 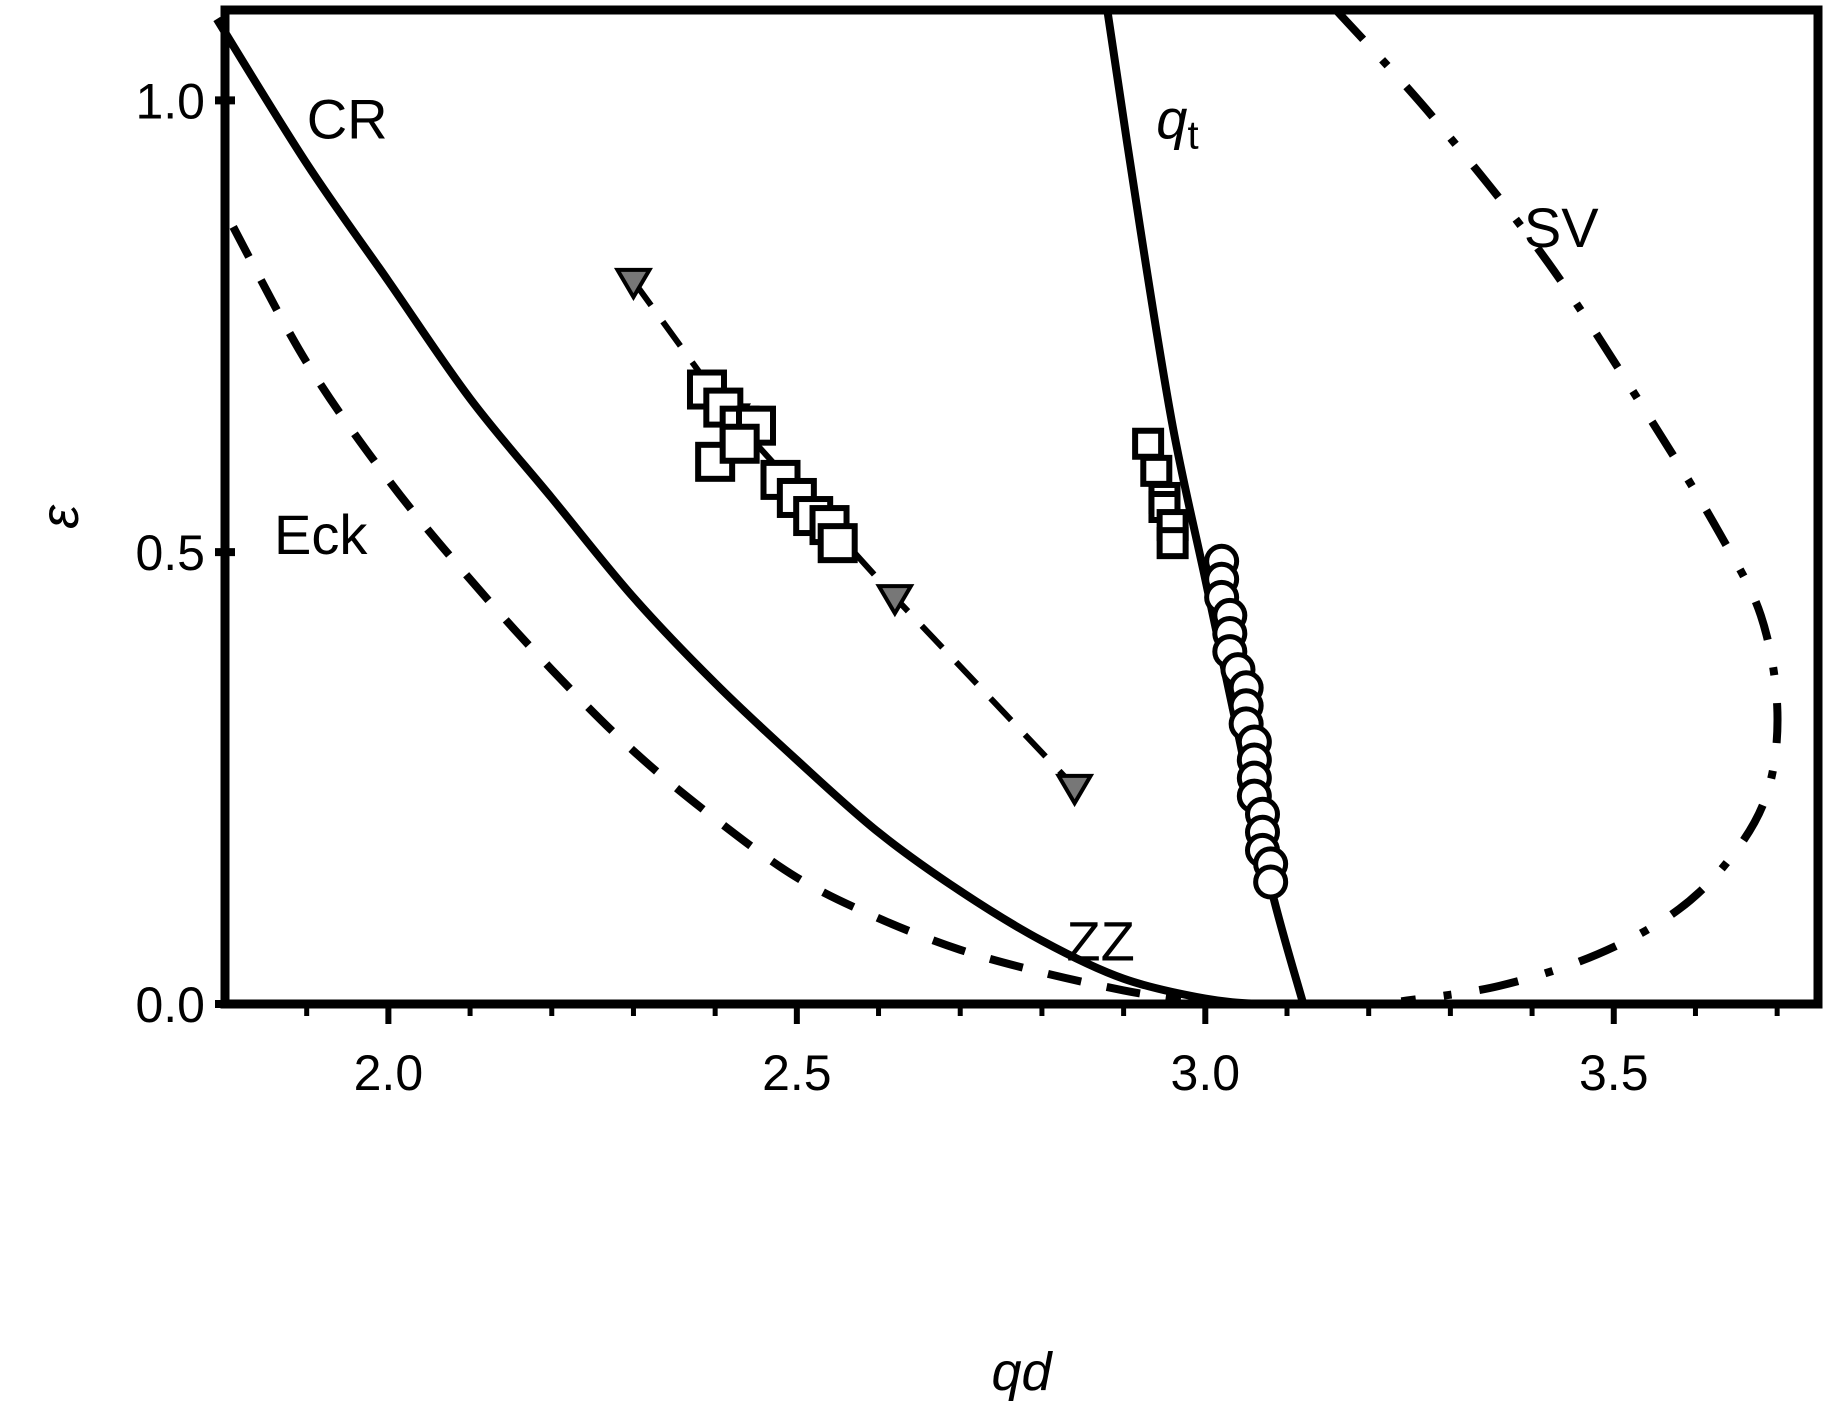 I want to click on x-tick-label-0: 2.0, so click(x=389, y=1073).